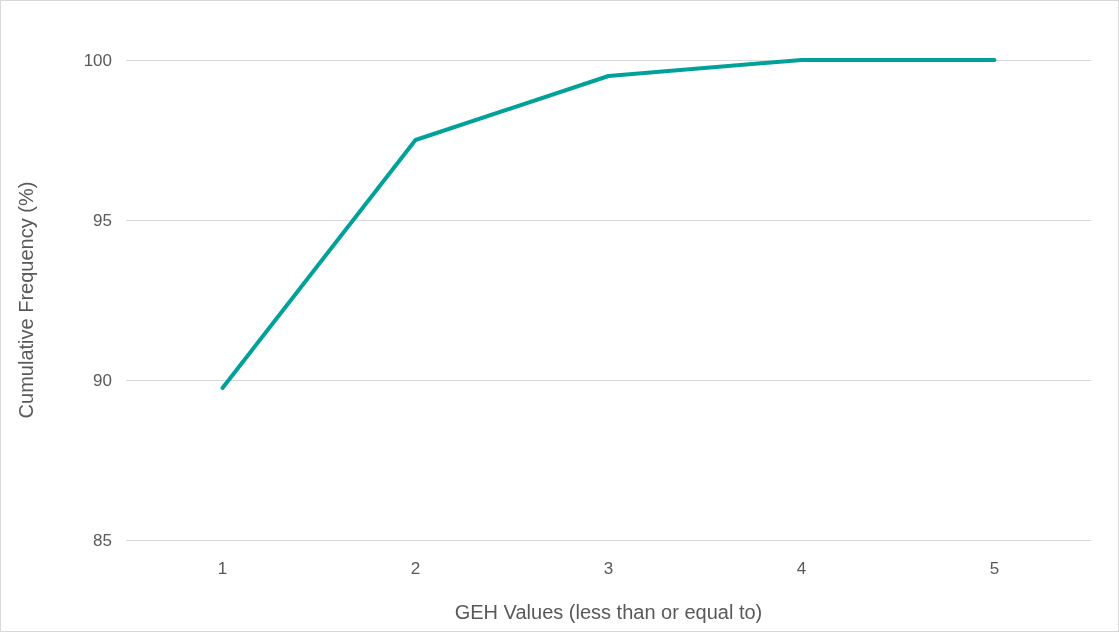  I want to click on x-tick-label: 1, so click(222, 568).